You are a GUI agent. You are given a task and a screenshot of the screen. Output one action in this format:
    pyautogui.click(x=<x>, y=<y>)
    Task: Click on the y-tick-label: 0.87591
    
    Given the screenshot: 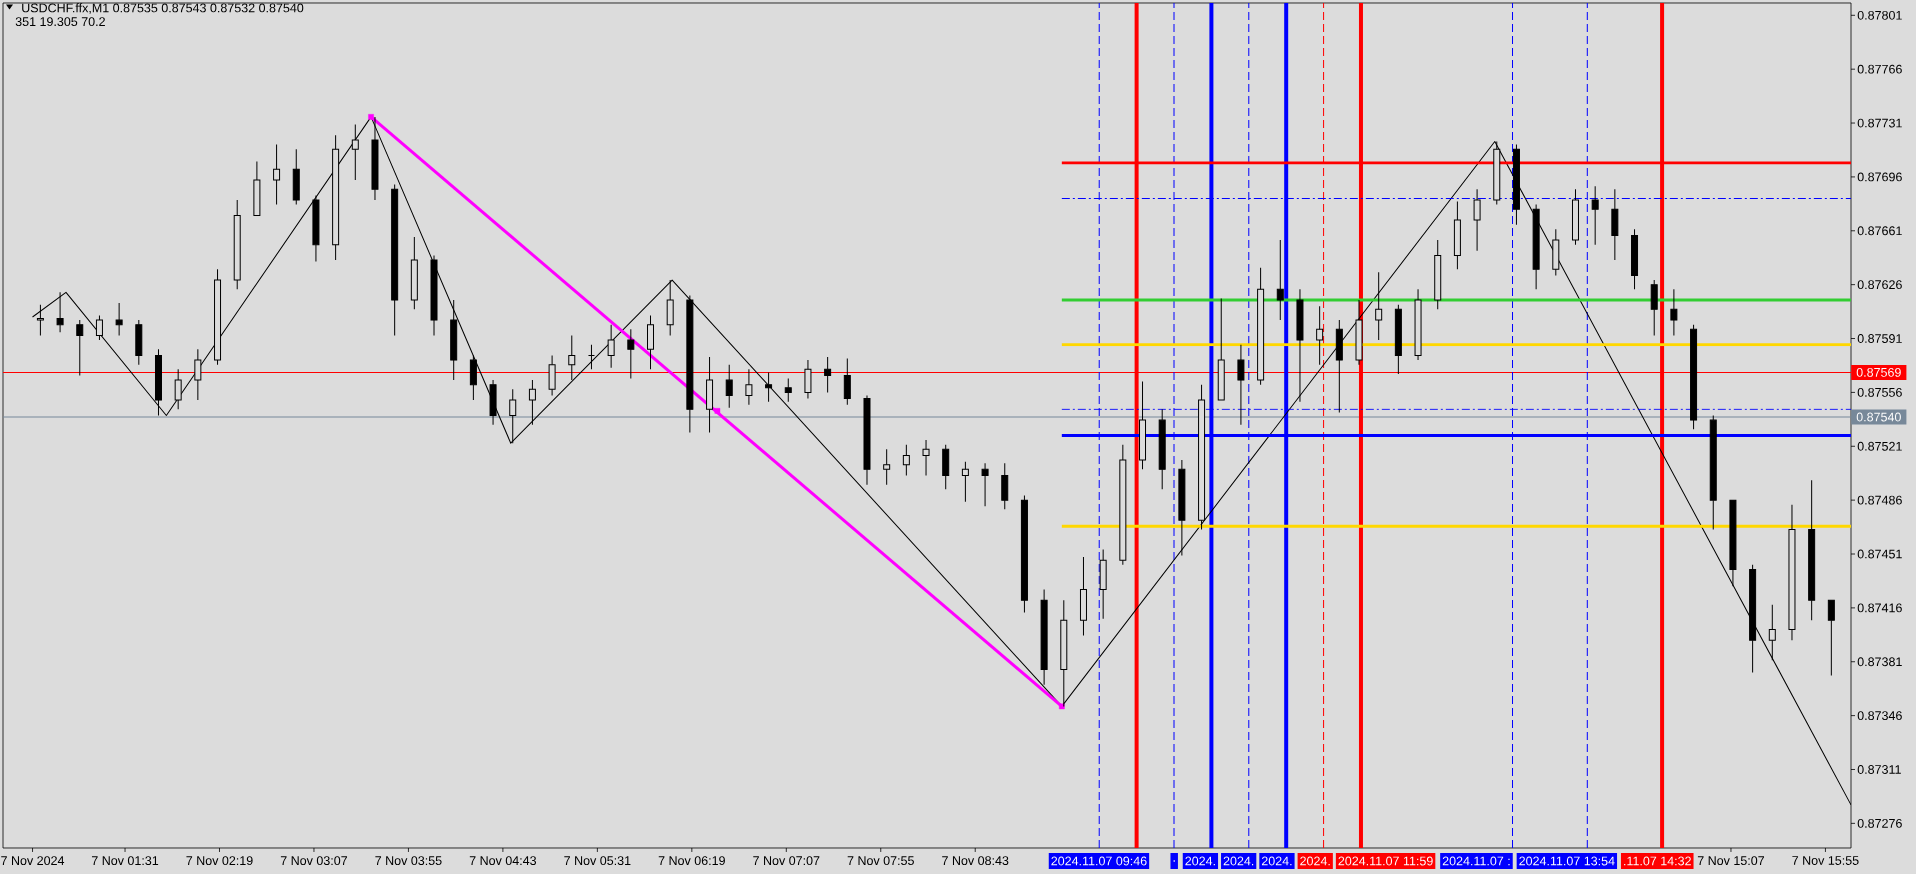 What is the action you would take?
    pyautogui.click(x=1879, y=338)
    